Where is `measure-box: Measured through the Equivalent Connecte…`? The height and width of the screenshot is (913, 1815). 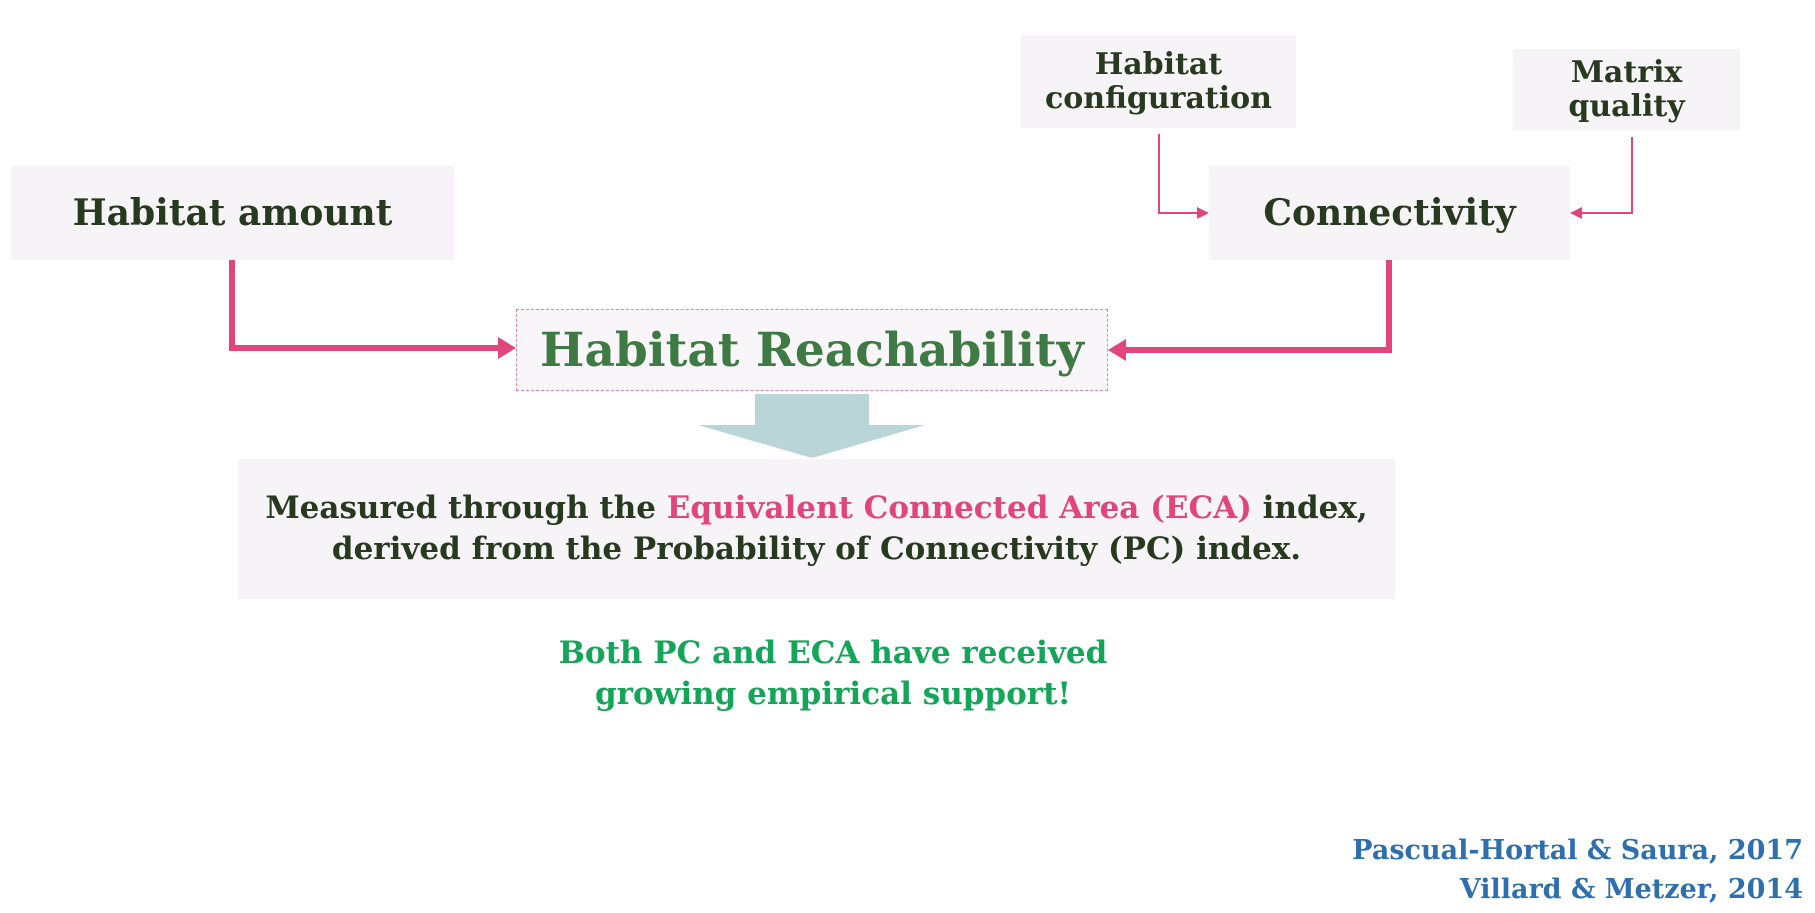 measure-box: Measured through the Equivalent Connecte… is located at coordinates (816, 529).